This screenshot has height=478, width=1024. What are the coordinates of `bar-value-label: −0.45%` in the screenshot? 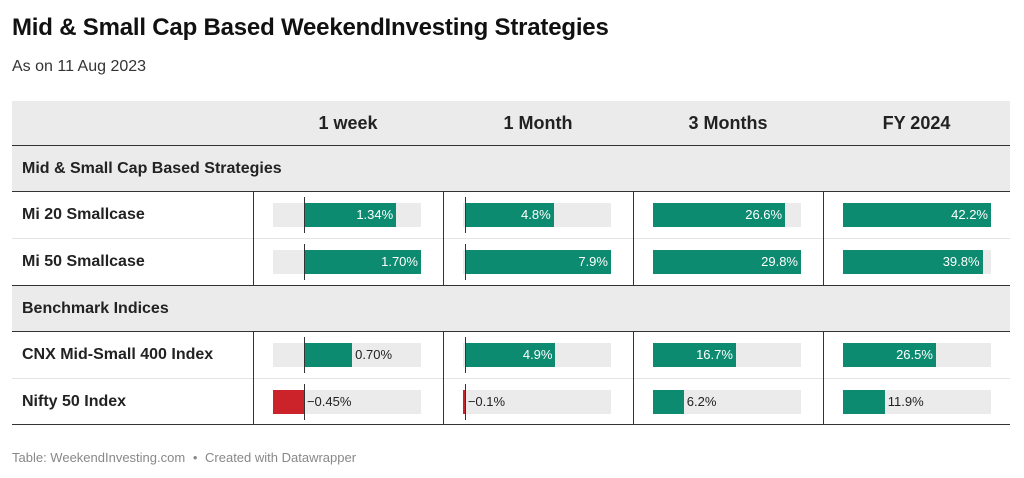 It's located at (329, 401).